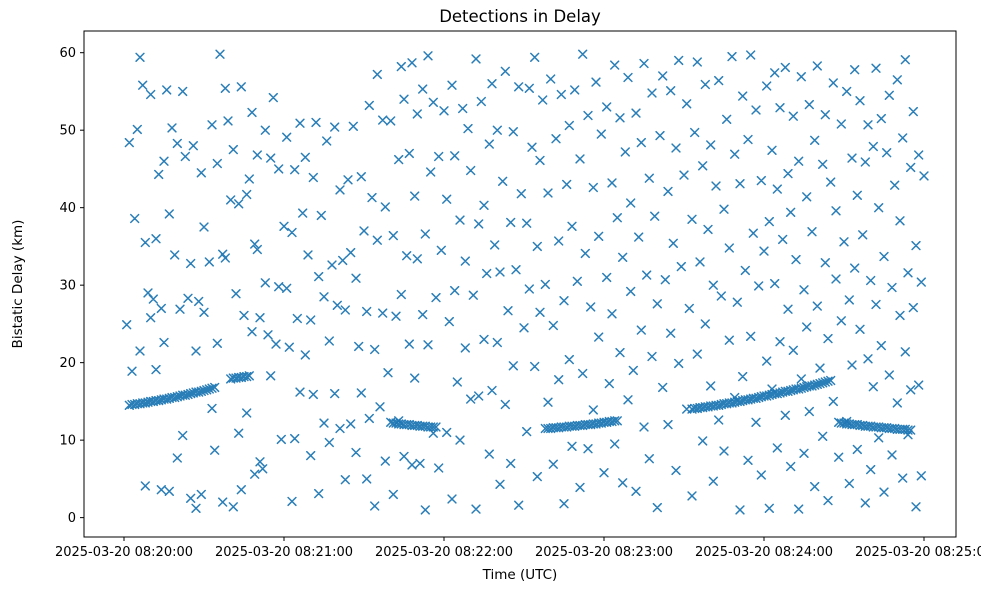 This screenshot has width=981, height=594. Describe the element at coordinates (444, 552) in the screenshot. I see `x-tick-label: 2025-03-20 08:22:00` at that location.